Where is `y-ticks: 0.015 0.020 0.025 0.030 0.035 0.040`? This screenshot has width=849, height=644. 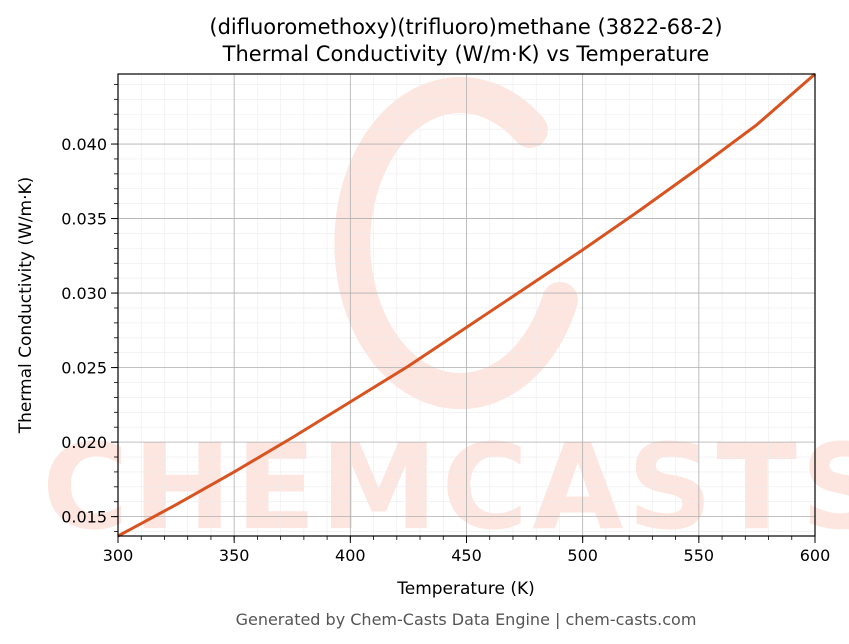
y-ticks: 0.015 0.020 0.025 0.030 0.035 0.040 is located at coordinates (89, 308).